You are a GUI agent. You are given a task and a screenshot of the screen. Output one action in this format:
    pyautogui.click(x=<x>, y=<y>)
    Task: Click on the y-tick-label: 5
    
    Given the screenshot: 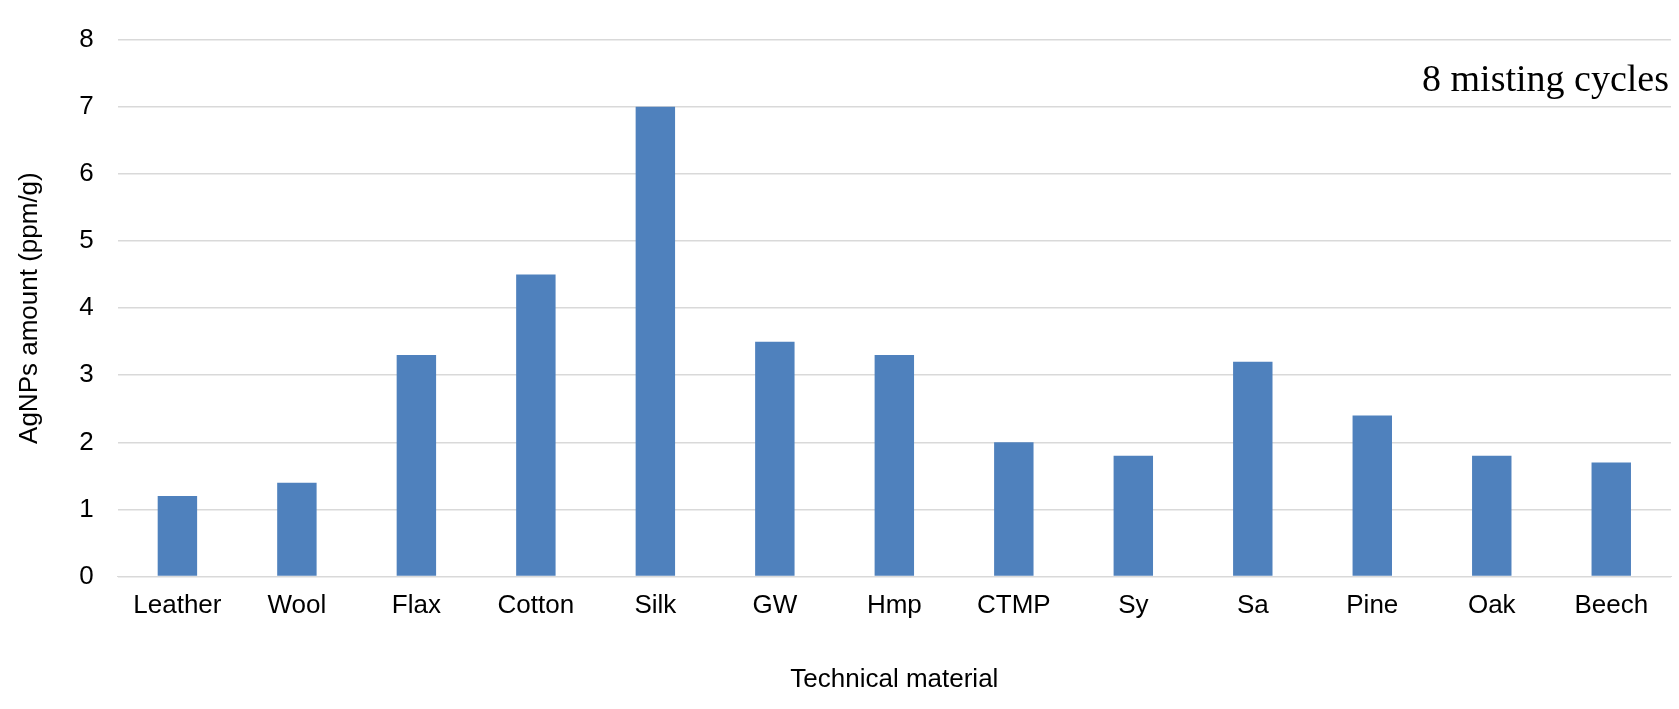 What is the action you would take?
    pyautogui.click(x=86, y=239)
    